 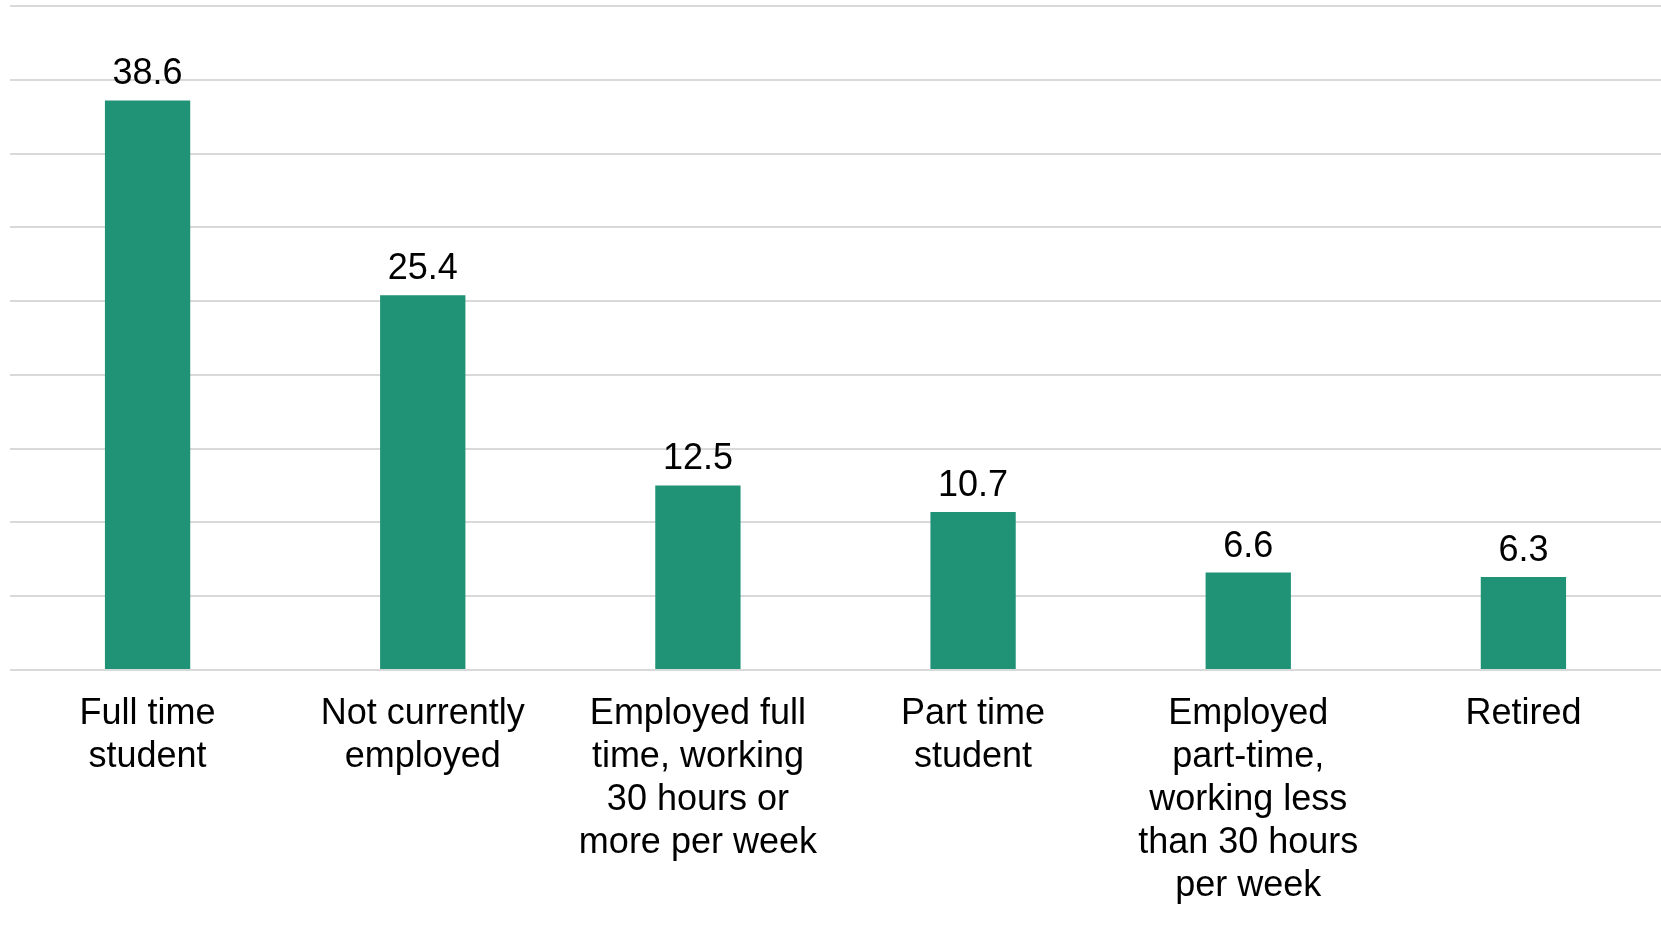 I want to click on x-tick-label: Employed full time, working 30 hours or more per week, so click(x=698, y=776).